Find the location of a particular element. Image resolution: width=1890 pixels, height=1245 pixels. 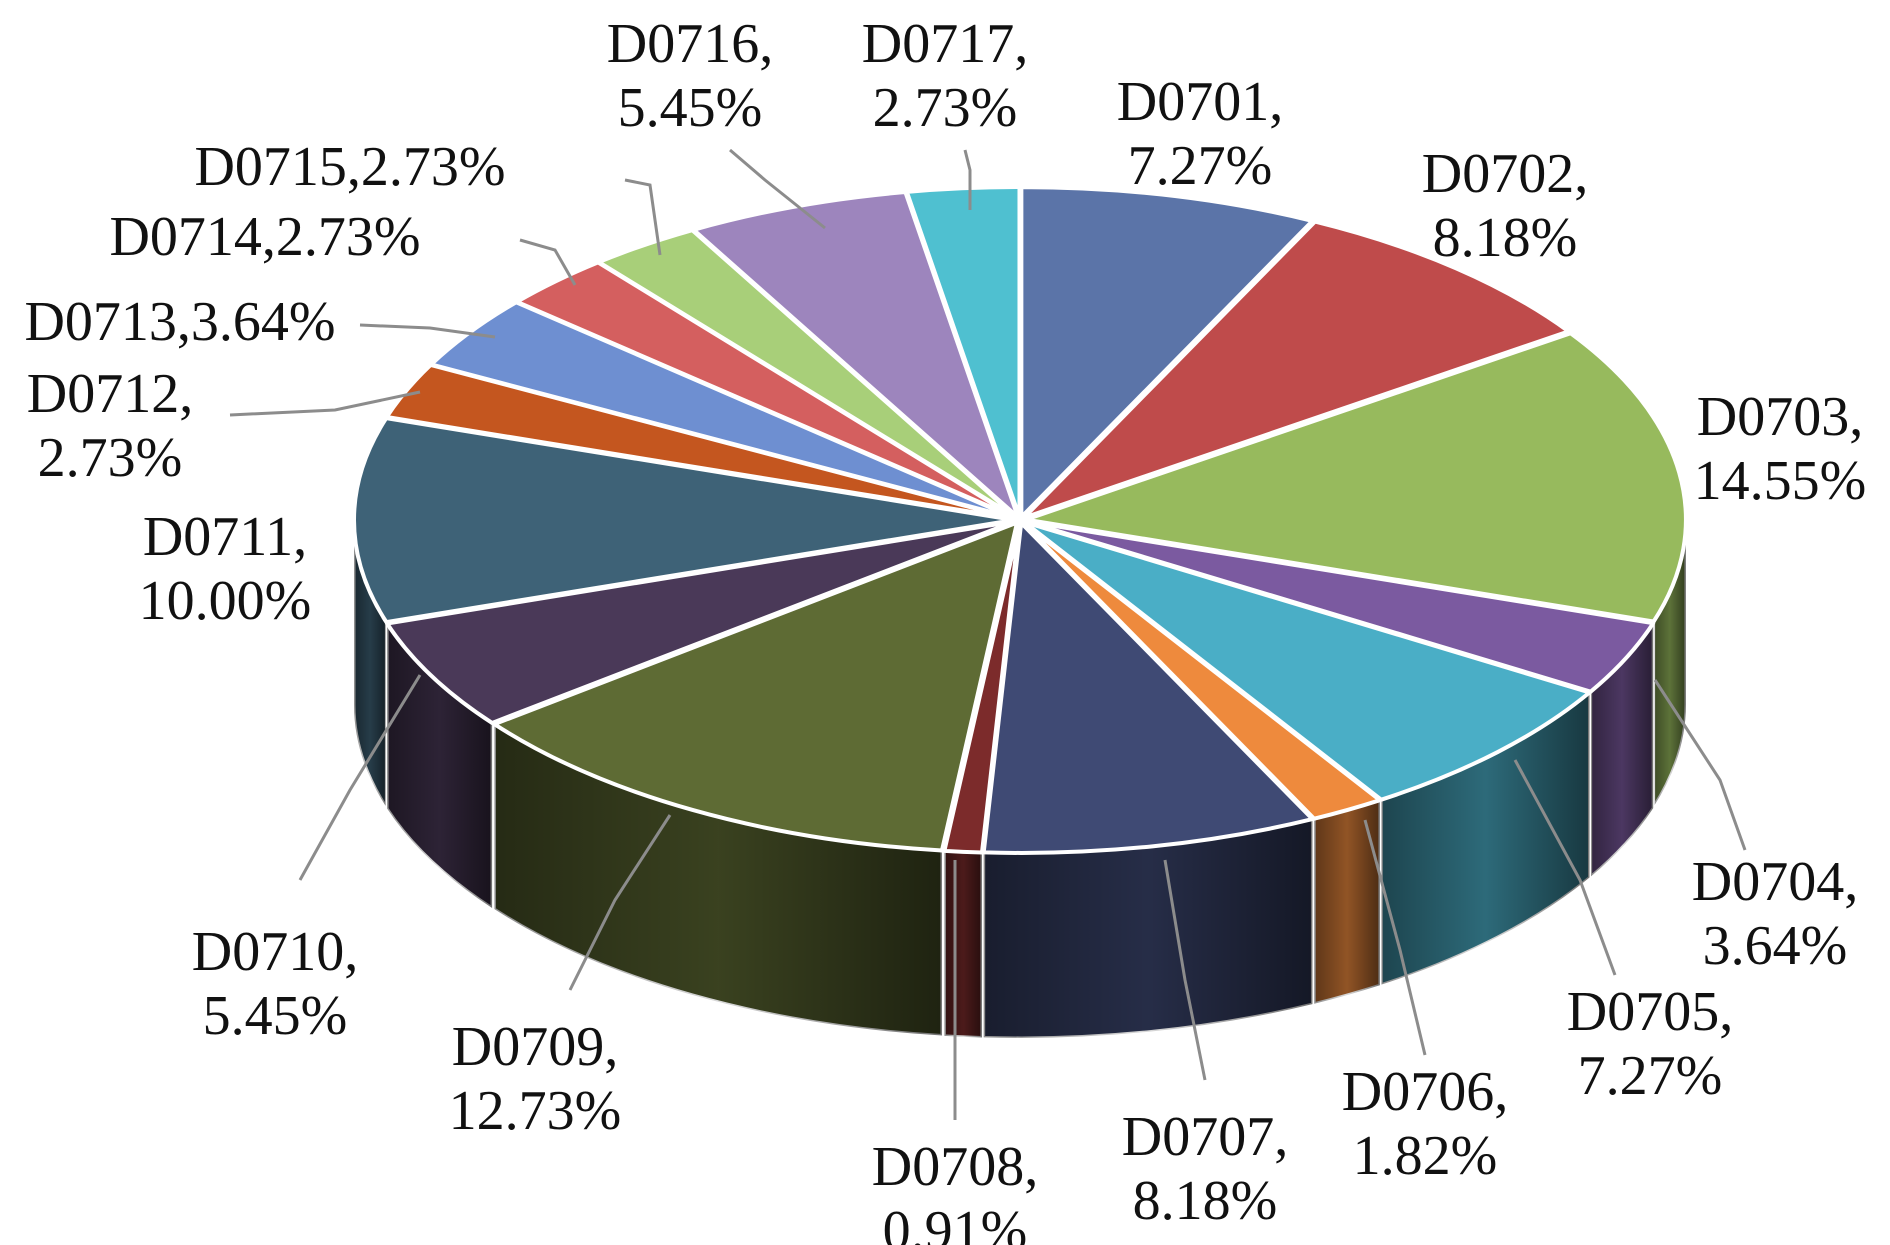

pie-slice-d0703 is located at coordinates (1355, 477).